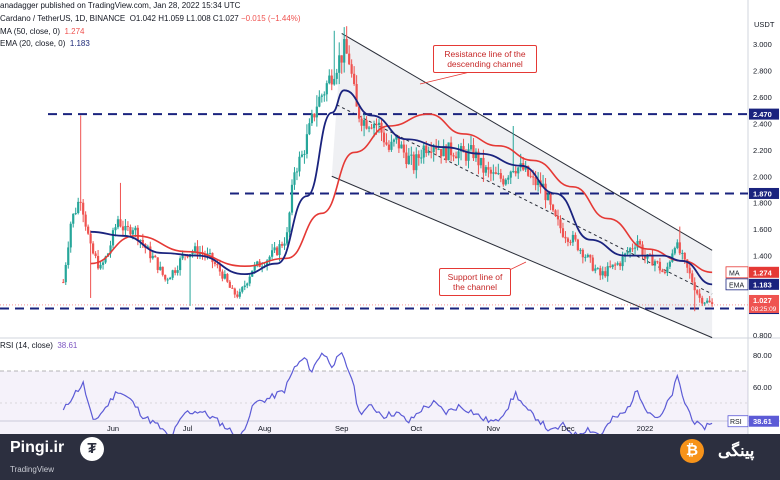 The height and width of the screenshot is (480, 780). Describe the element at coordinates (762, 150) in the screenshot. I see `price-tick-label: 2.200` at that location.